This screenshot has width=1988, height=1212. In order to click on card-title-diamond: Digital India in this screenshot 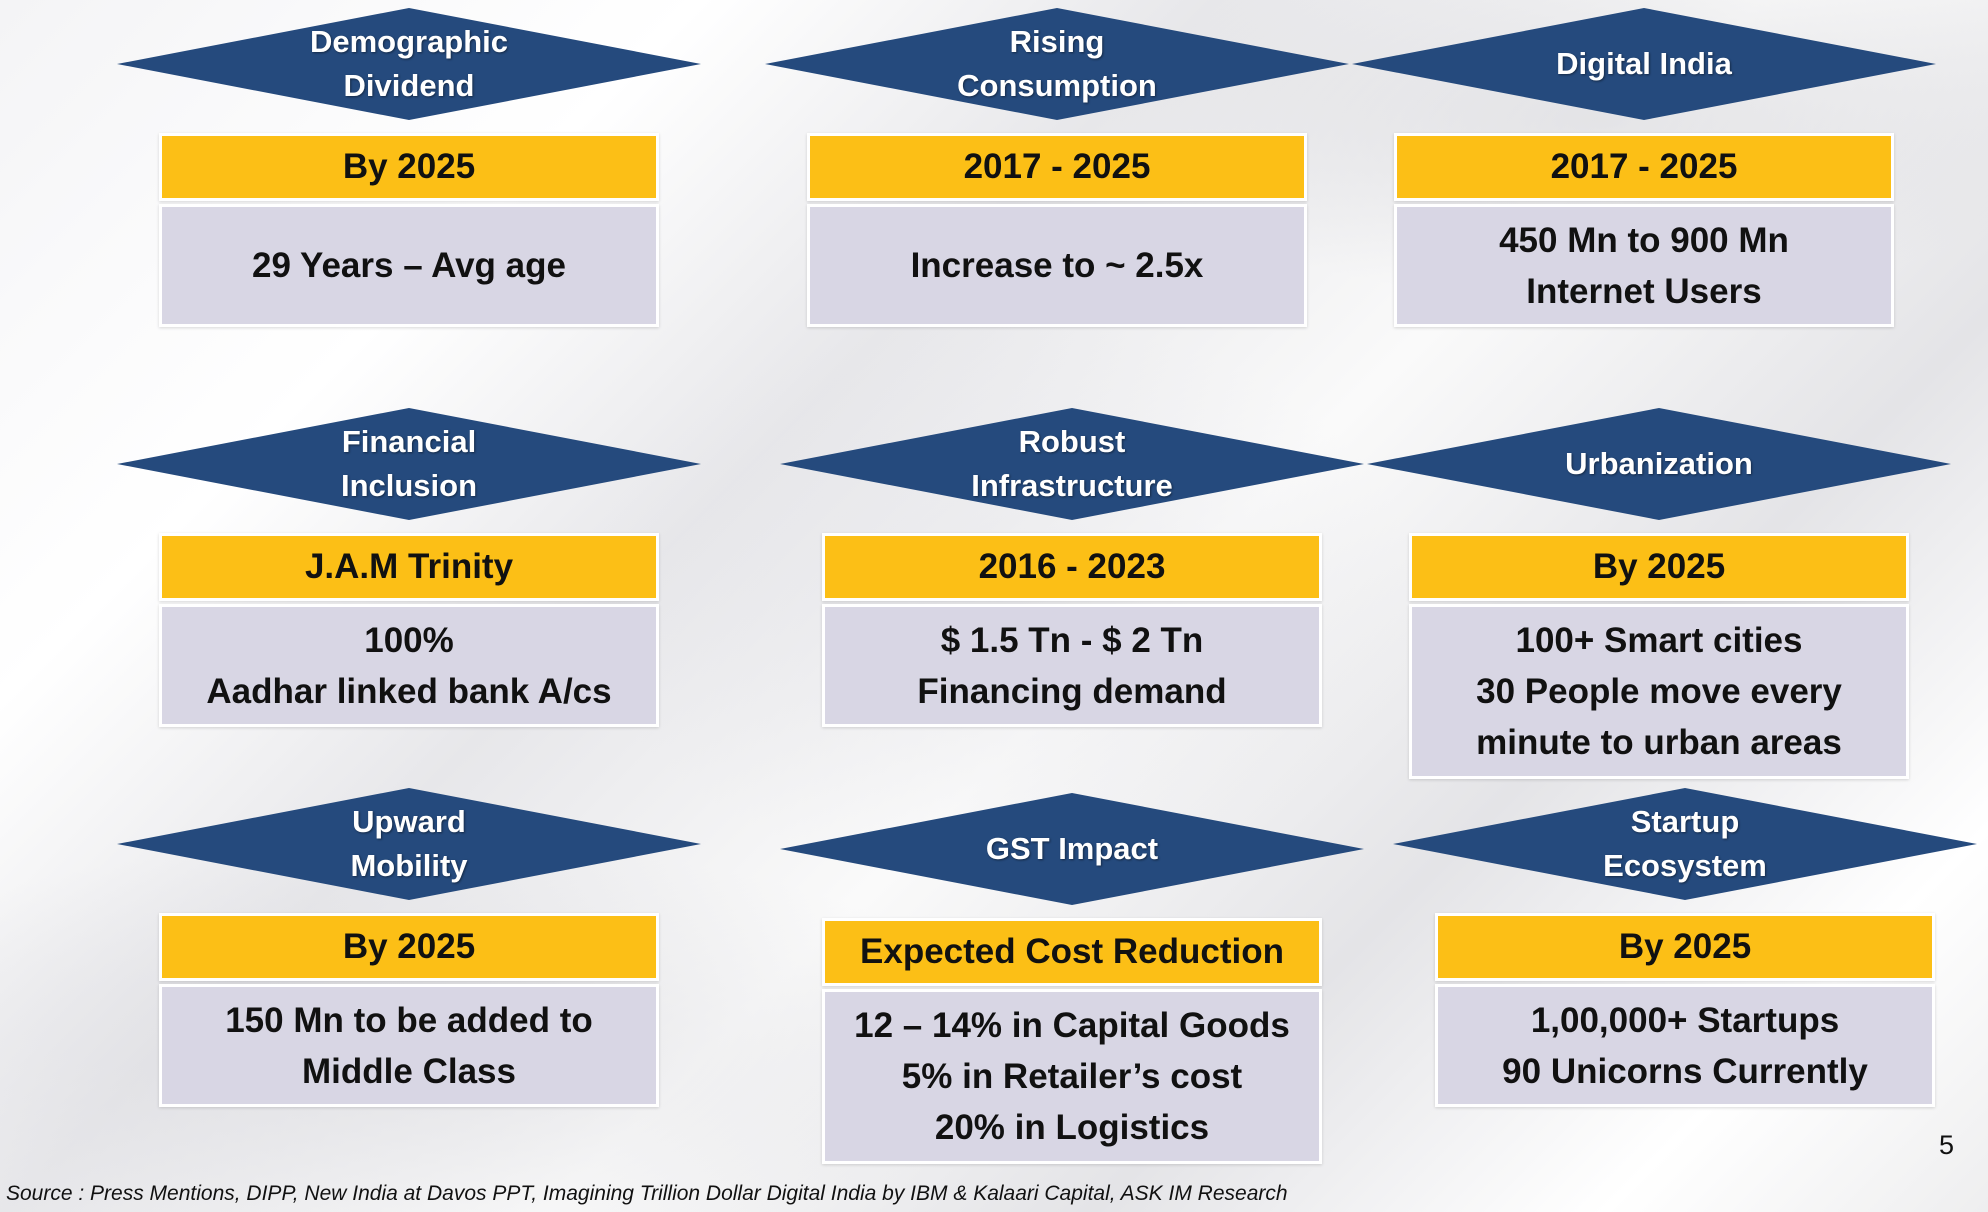, I will do `click(1644, 64)`.